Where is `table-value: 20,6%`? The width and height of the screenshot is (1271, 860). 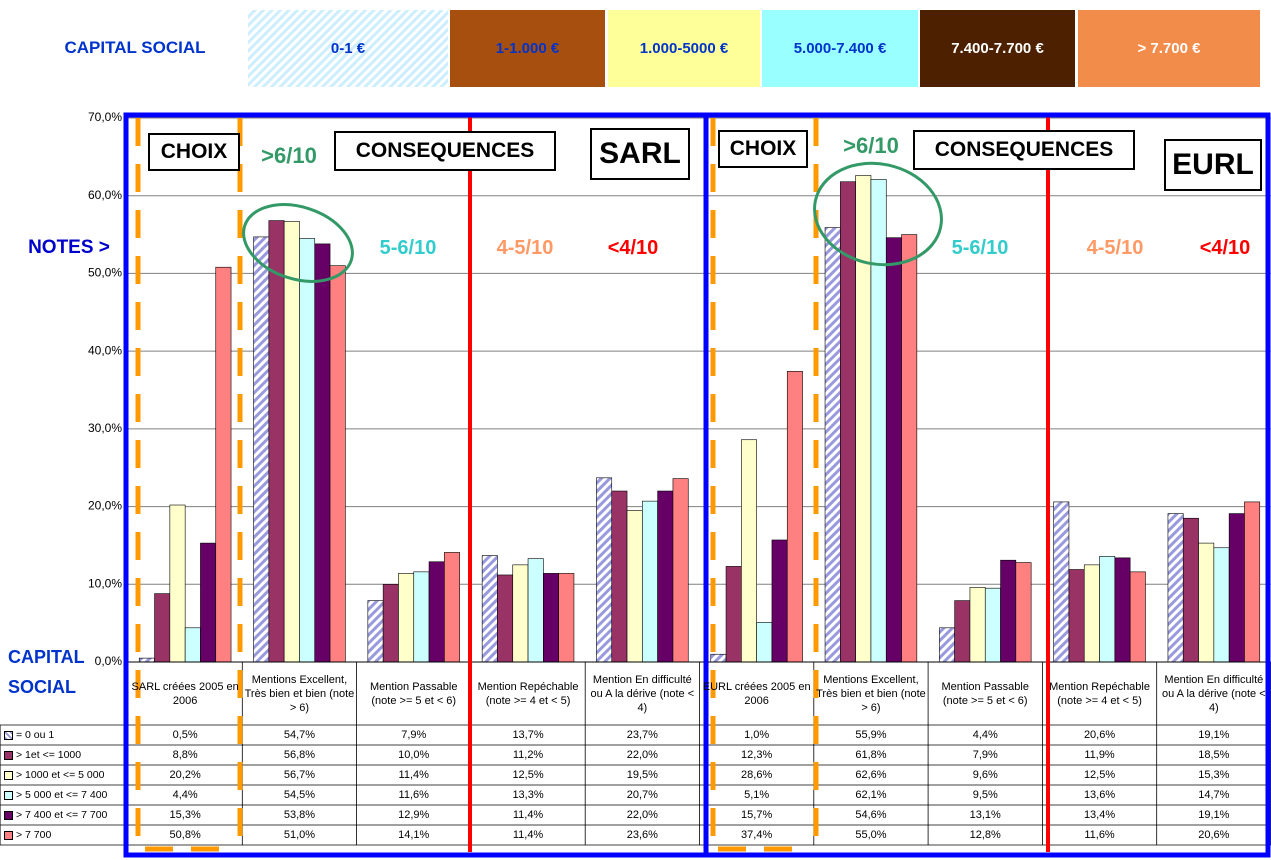
table-value: 20,6% is located at coordinates (1099, 735).